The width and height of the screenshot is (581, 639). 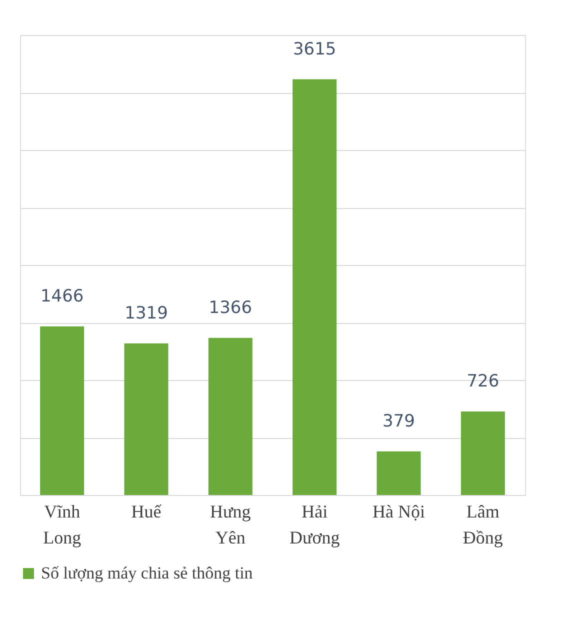 I want to click on x-tick-label: Hà Nội, so click(x=398, y=512).